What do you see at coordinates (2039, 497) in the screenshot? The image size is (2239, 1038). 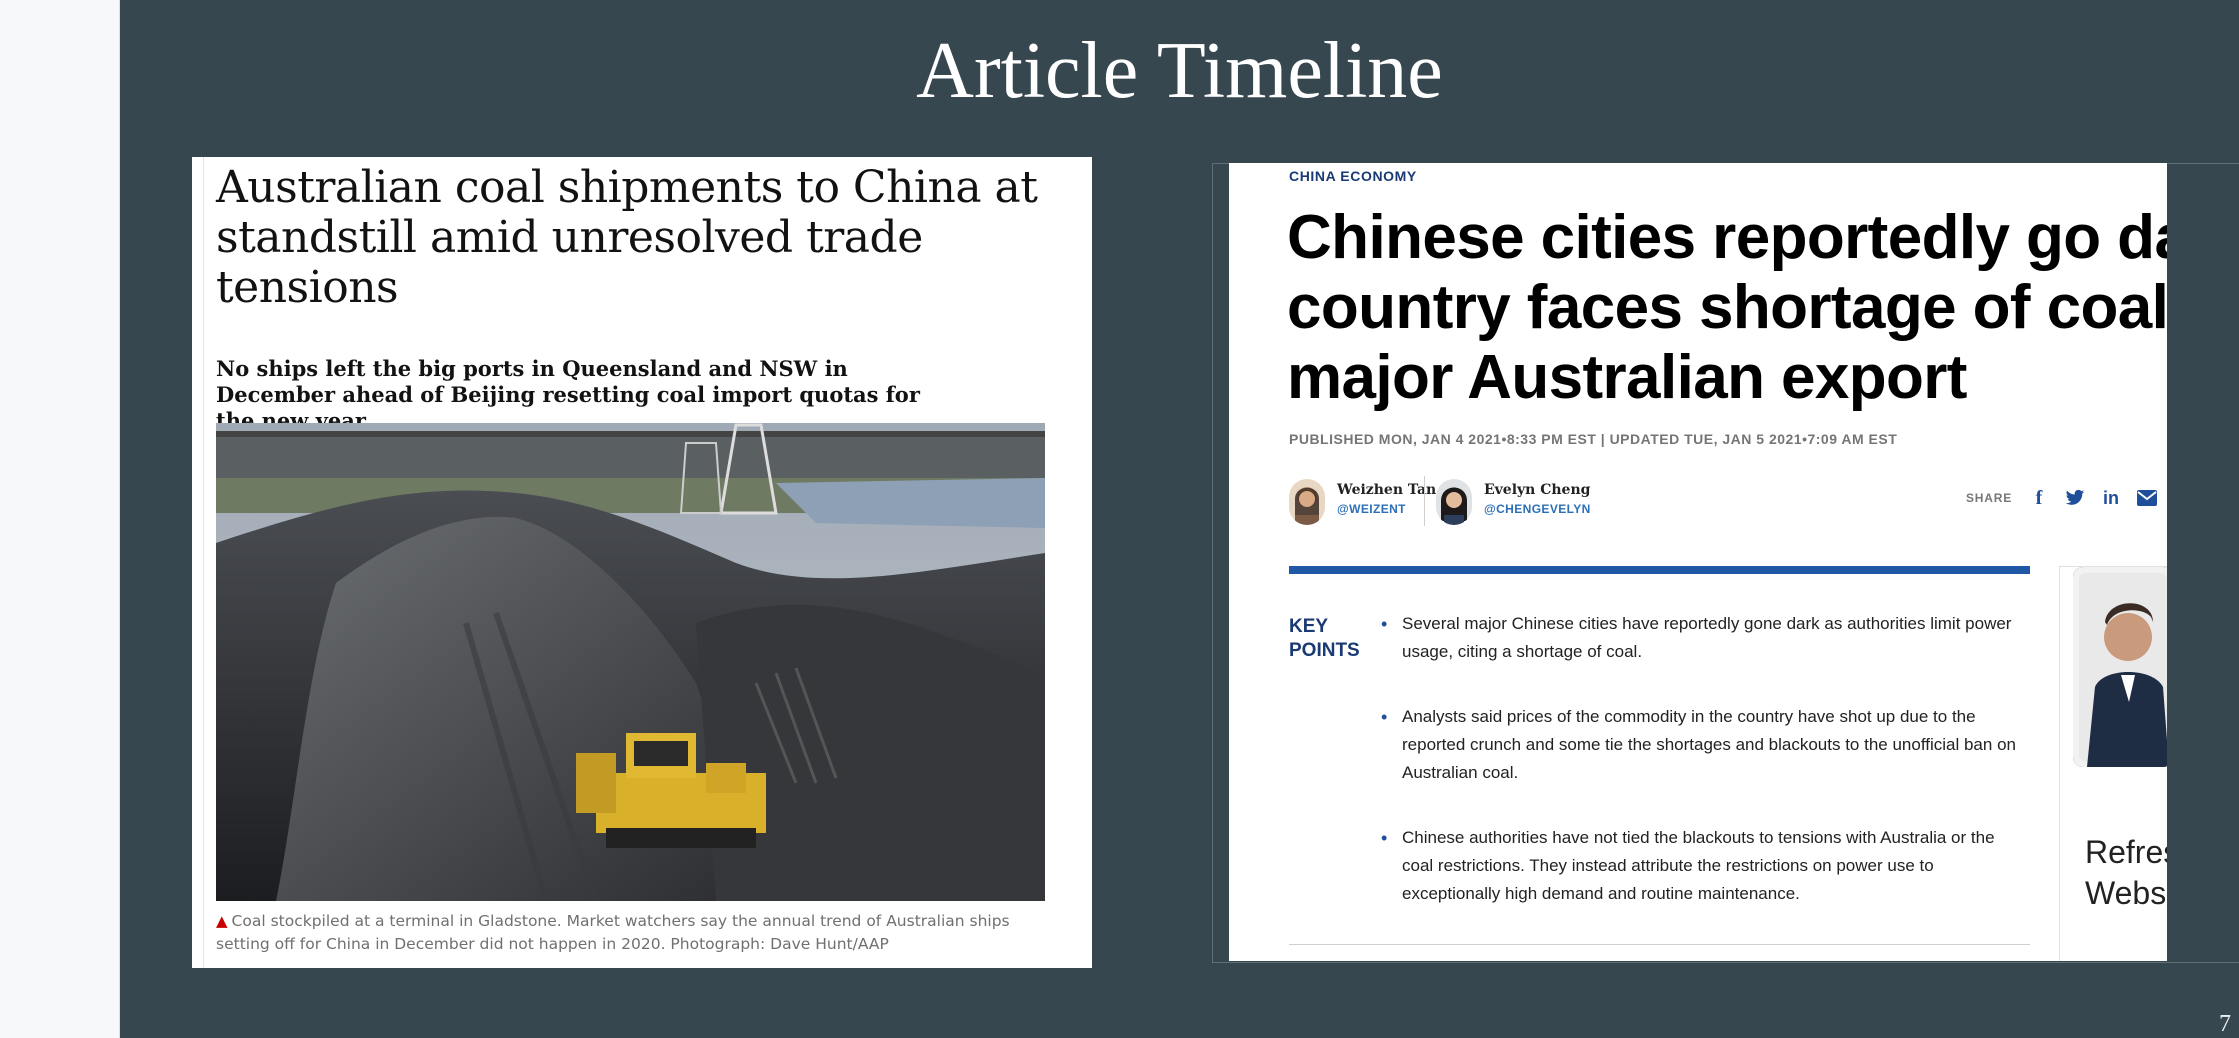 I see `facebook-icon: f` at bounding box center [2039, 497].